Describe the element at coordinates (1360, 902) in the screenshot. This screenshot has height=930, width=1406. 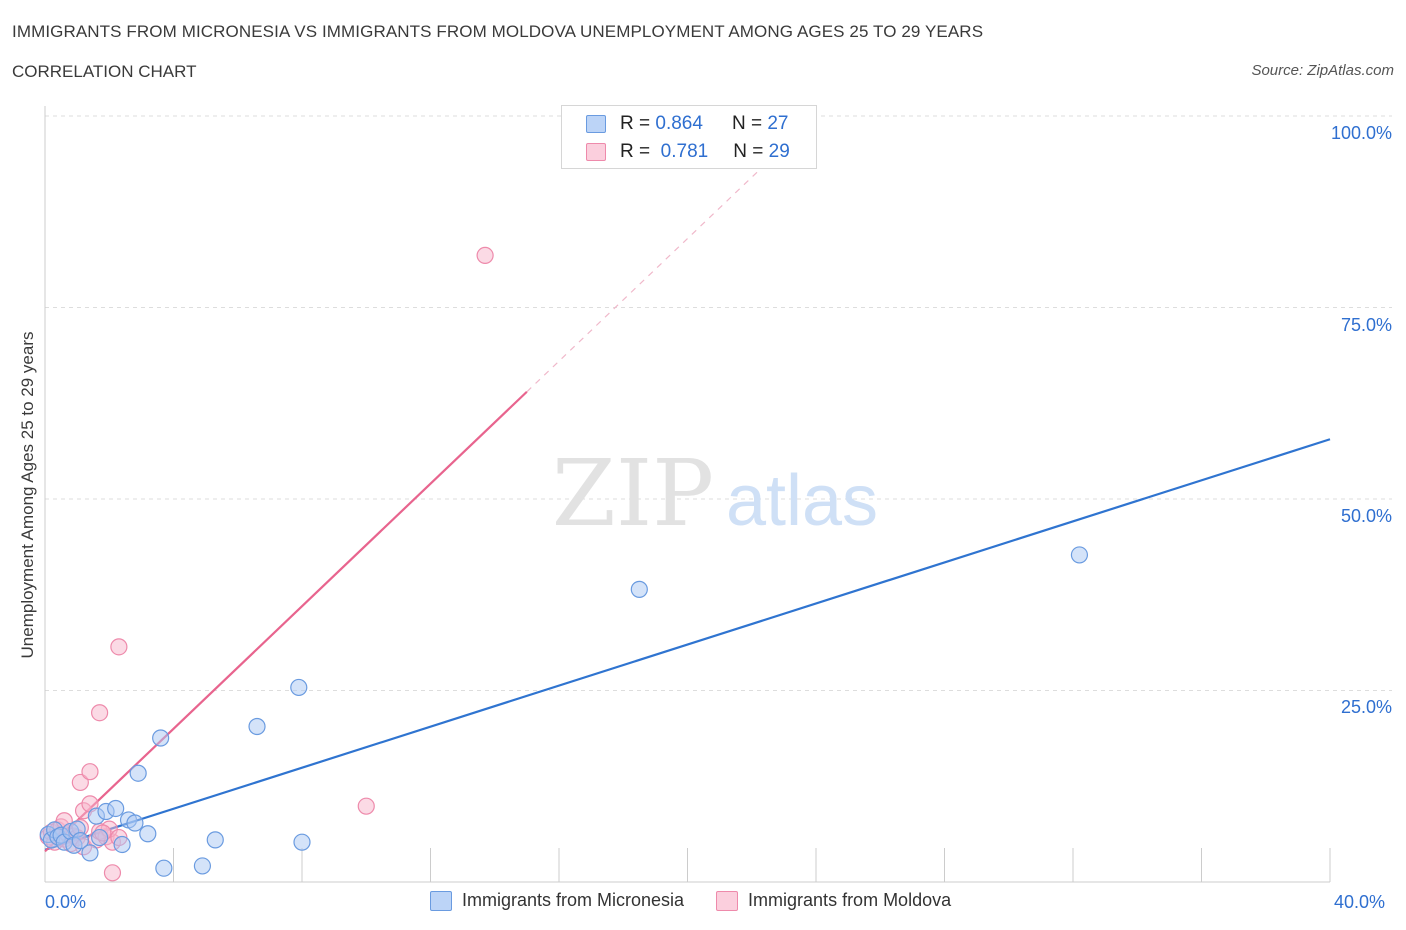
I see `x-tick-label-max: 40.0%` at that location.